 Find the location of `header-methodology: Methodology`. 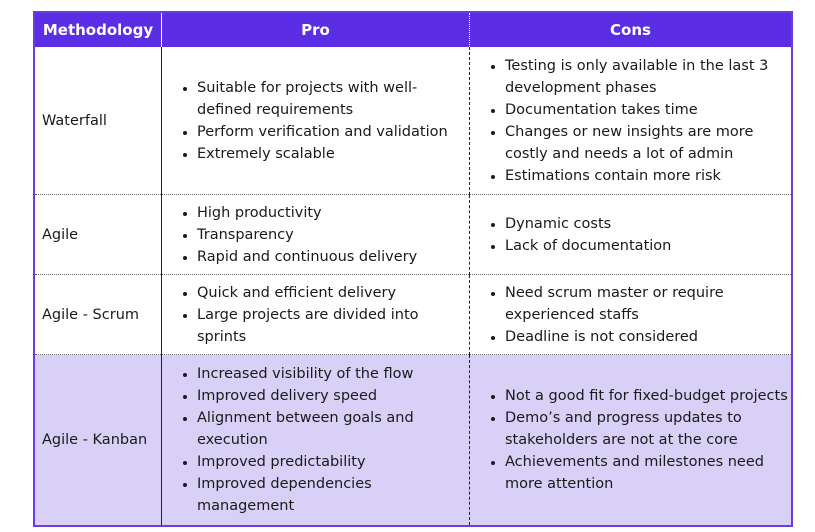

header-methodology: Methodology is located at coordinates (98, 29).